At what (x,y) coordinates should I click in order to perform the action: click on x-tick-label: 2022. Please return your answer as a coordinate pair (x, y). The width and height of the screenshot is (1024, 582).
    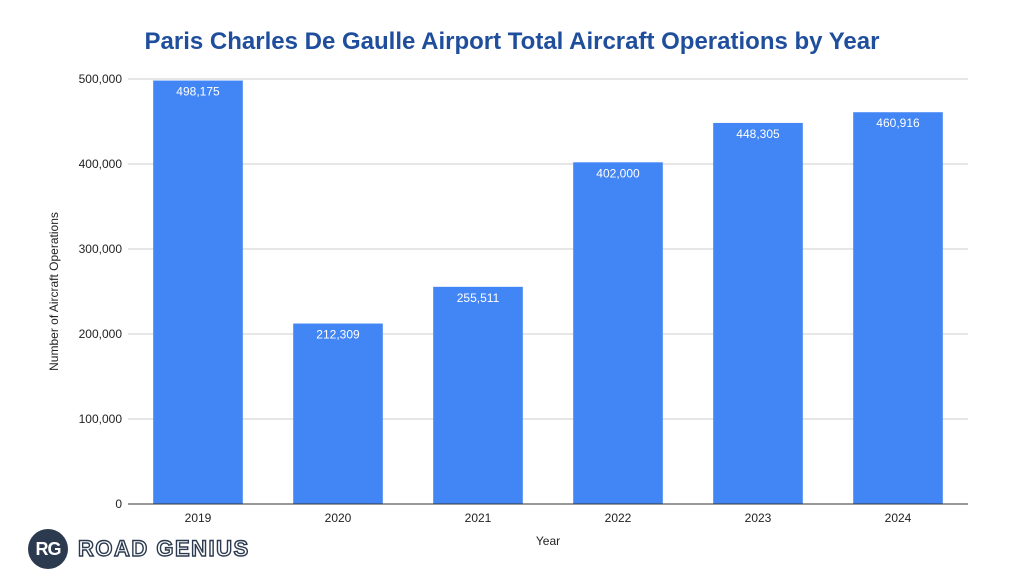
    Looking at the image, I should click on (618, 518).